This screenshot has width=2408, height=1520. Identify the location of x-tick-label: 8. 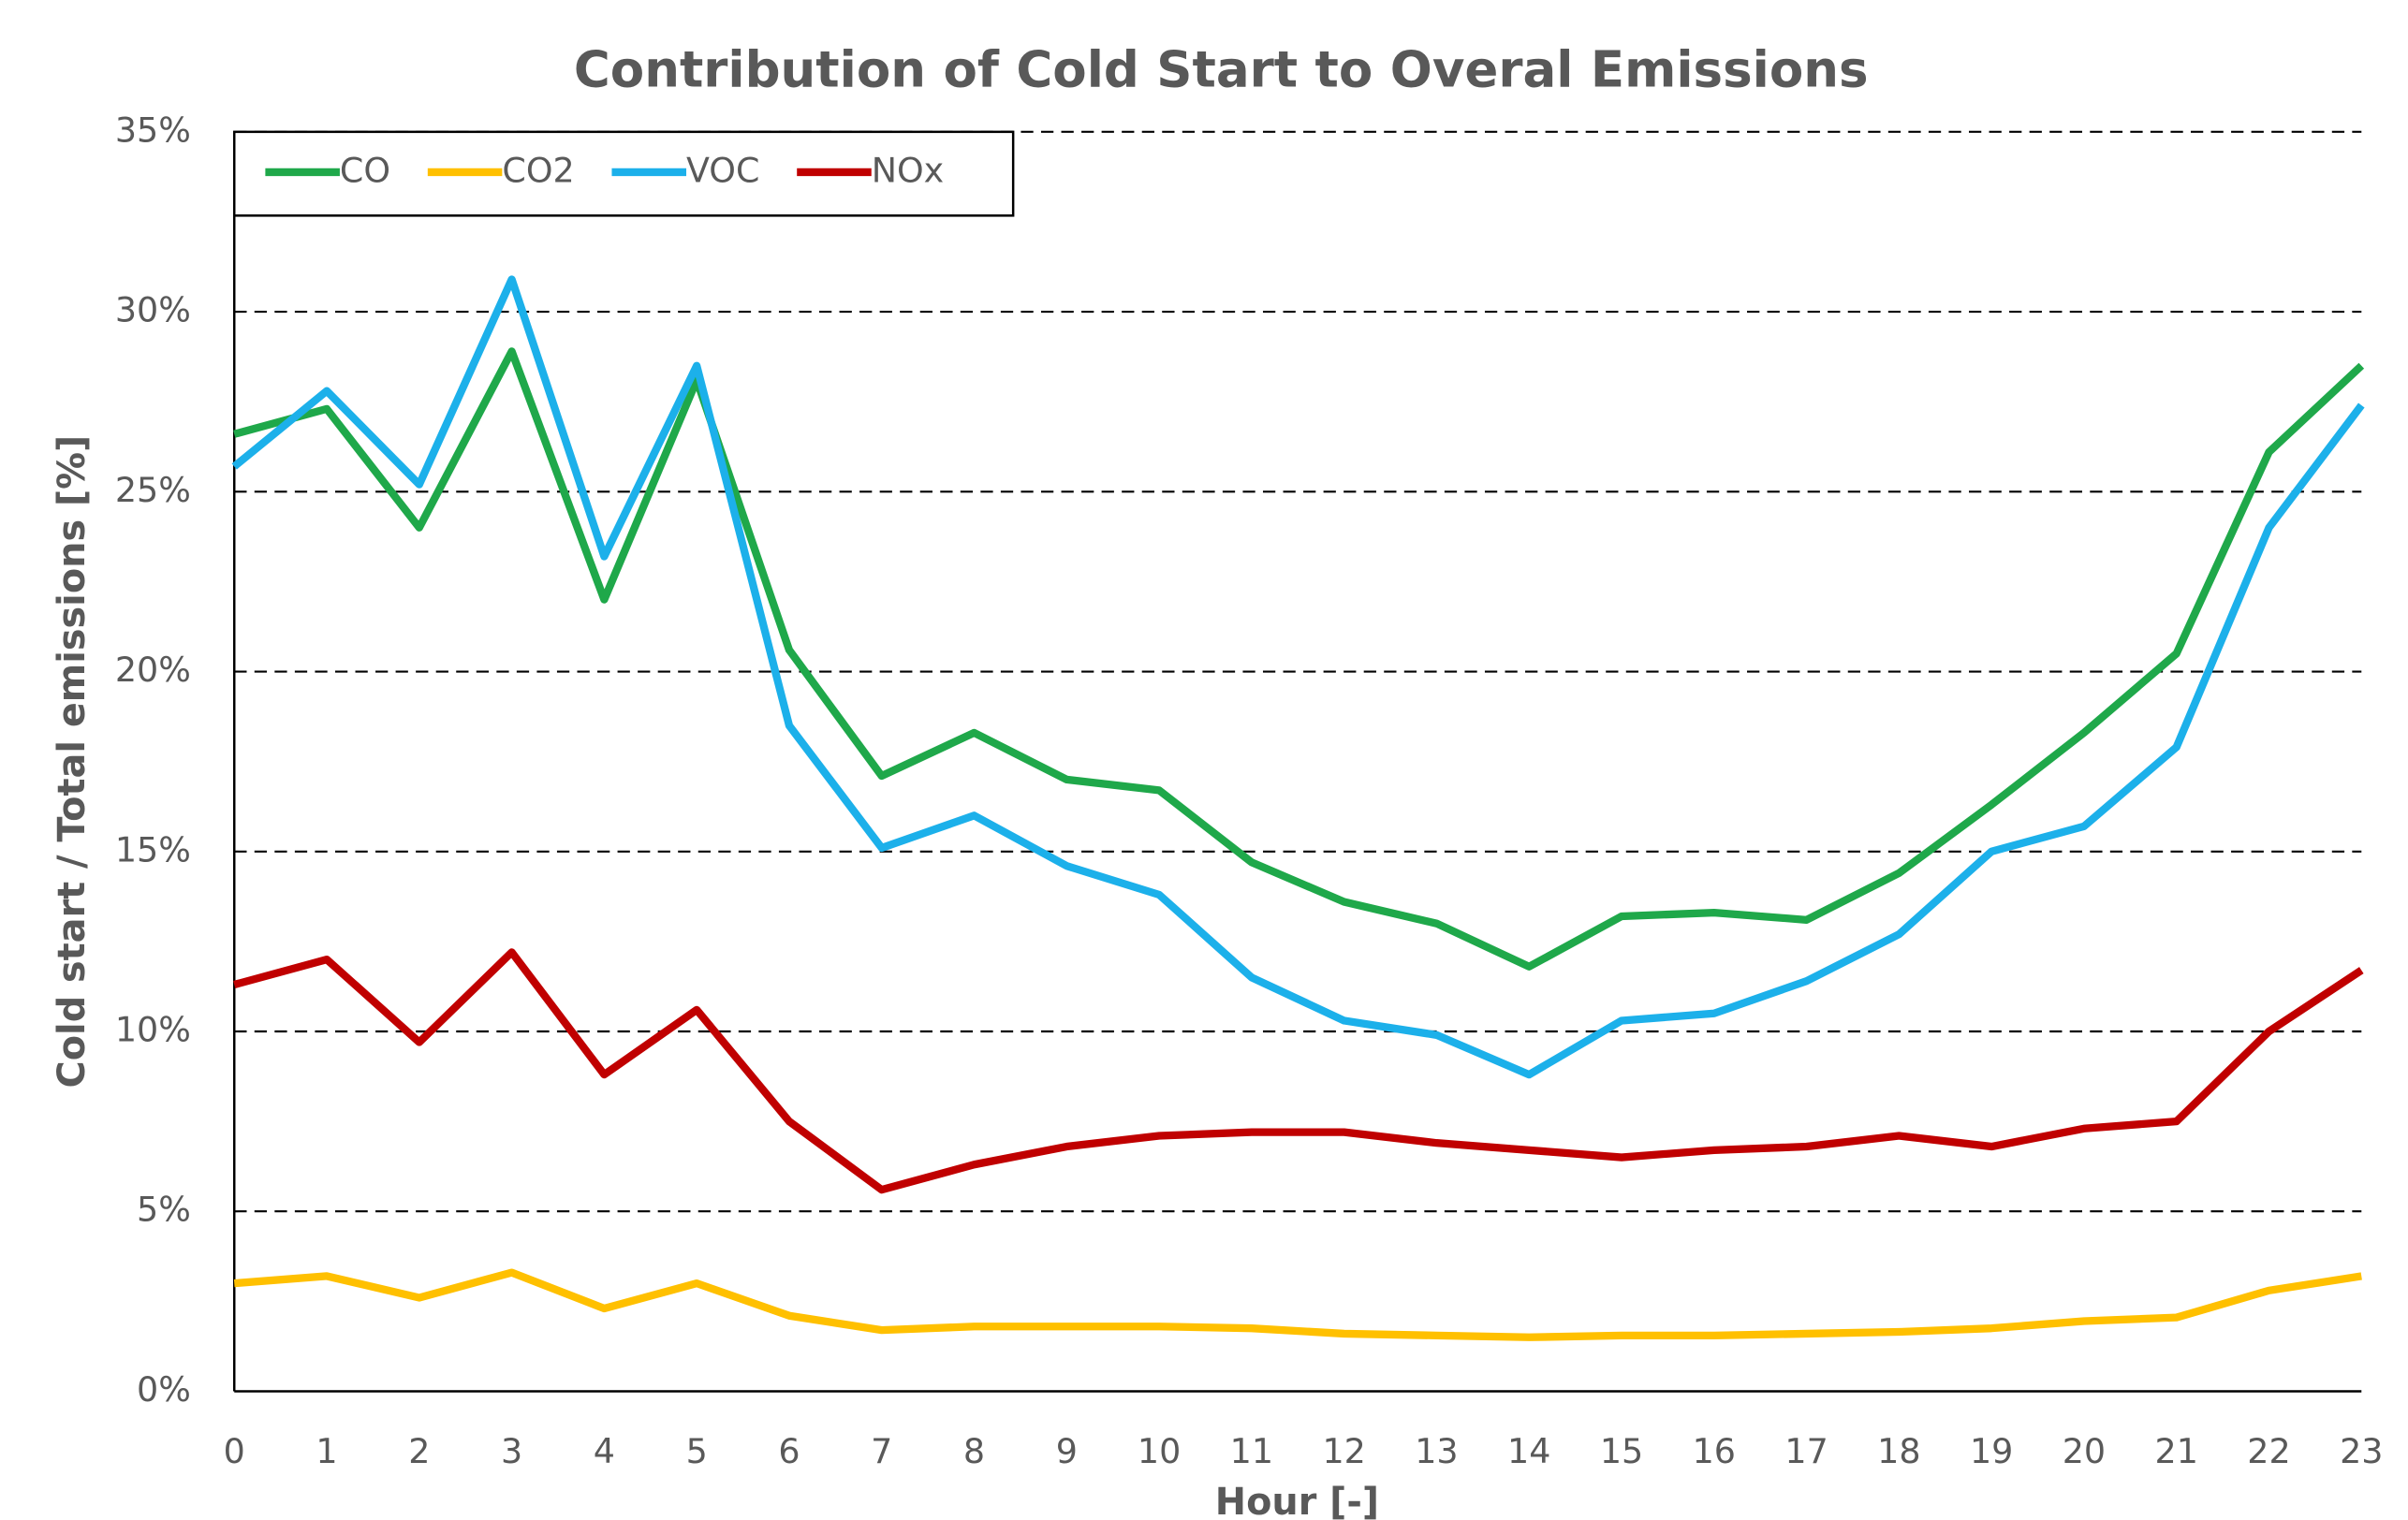
(974, 1451).